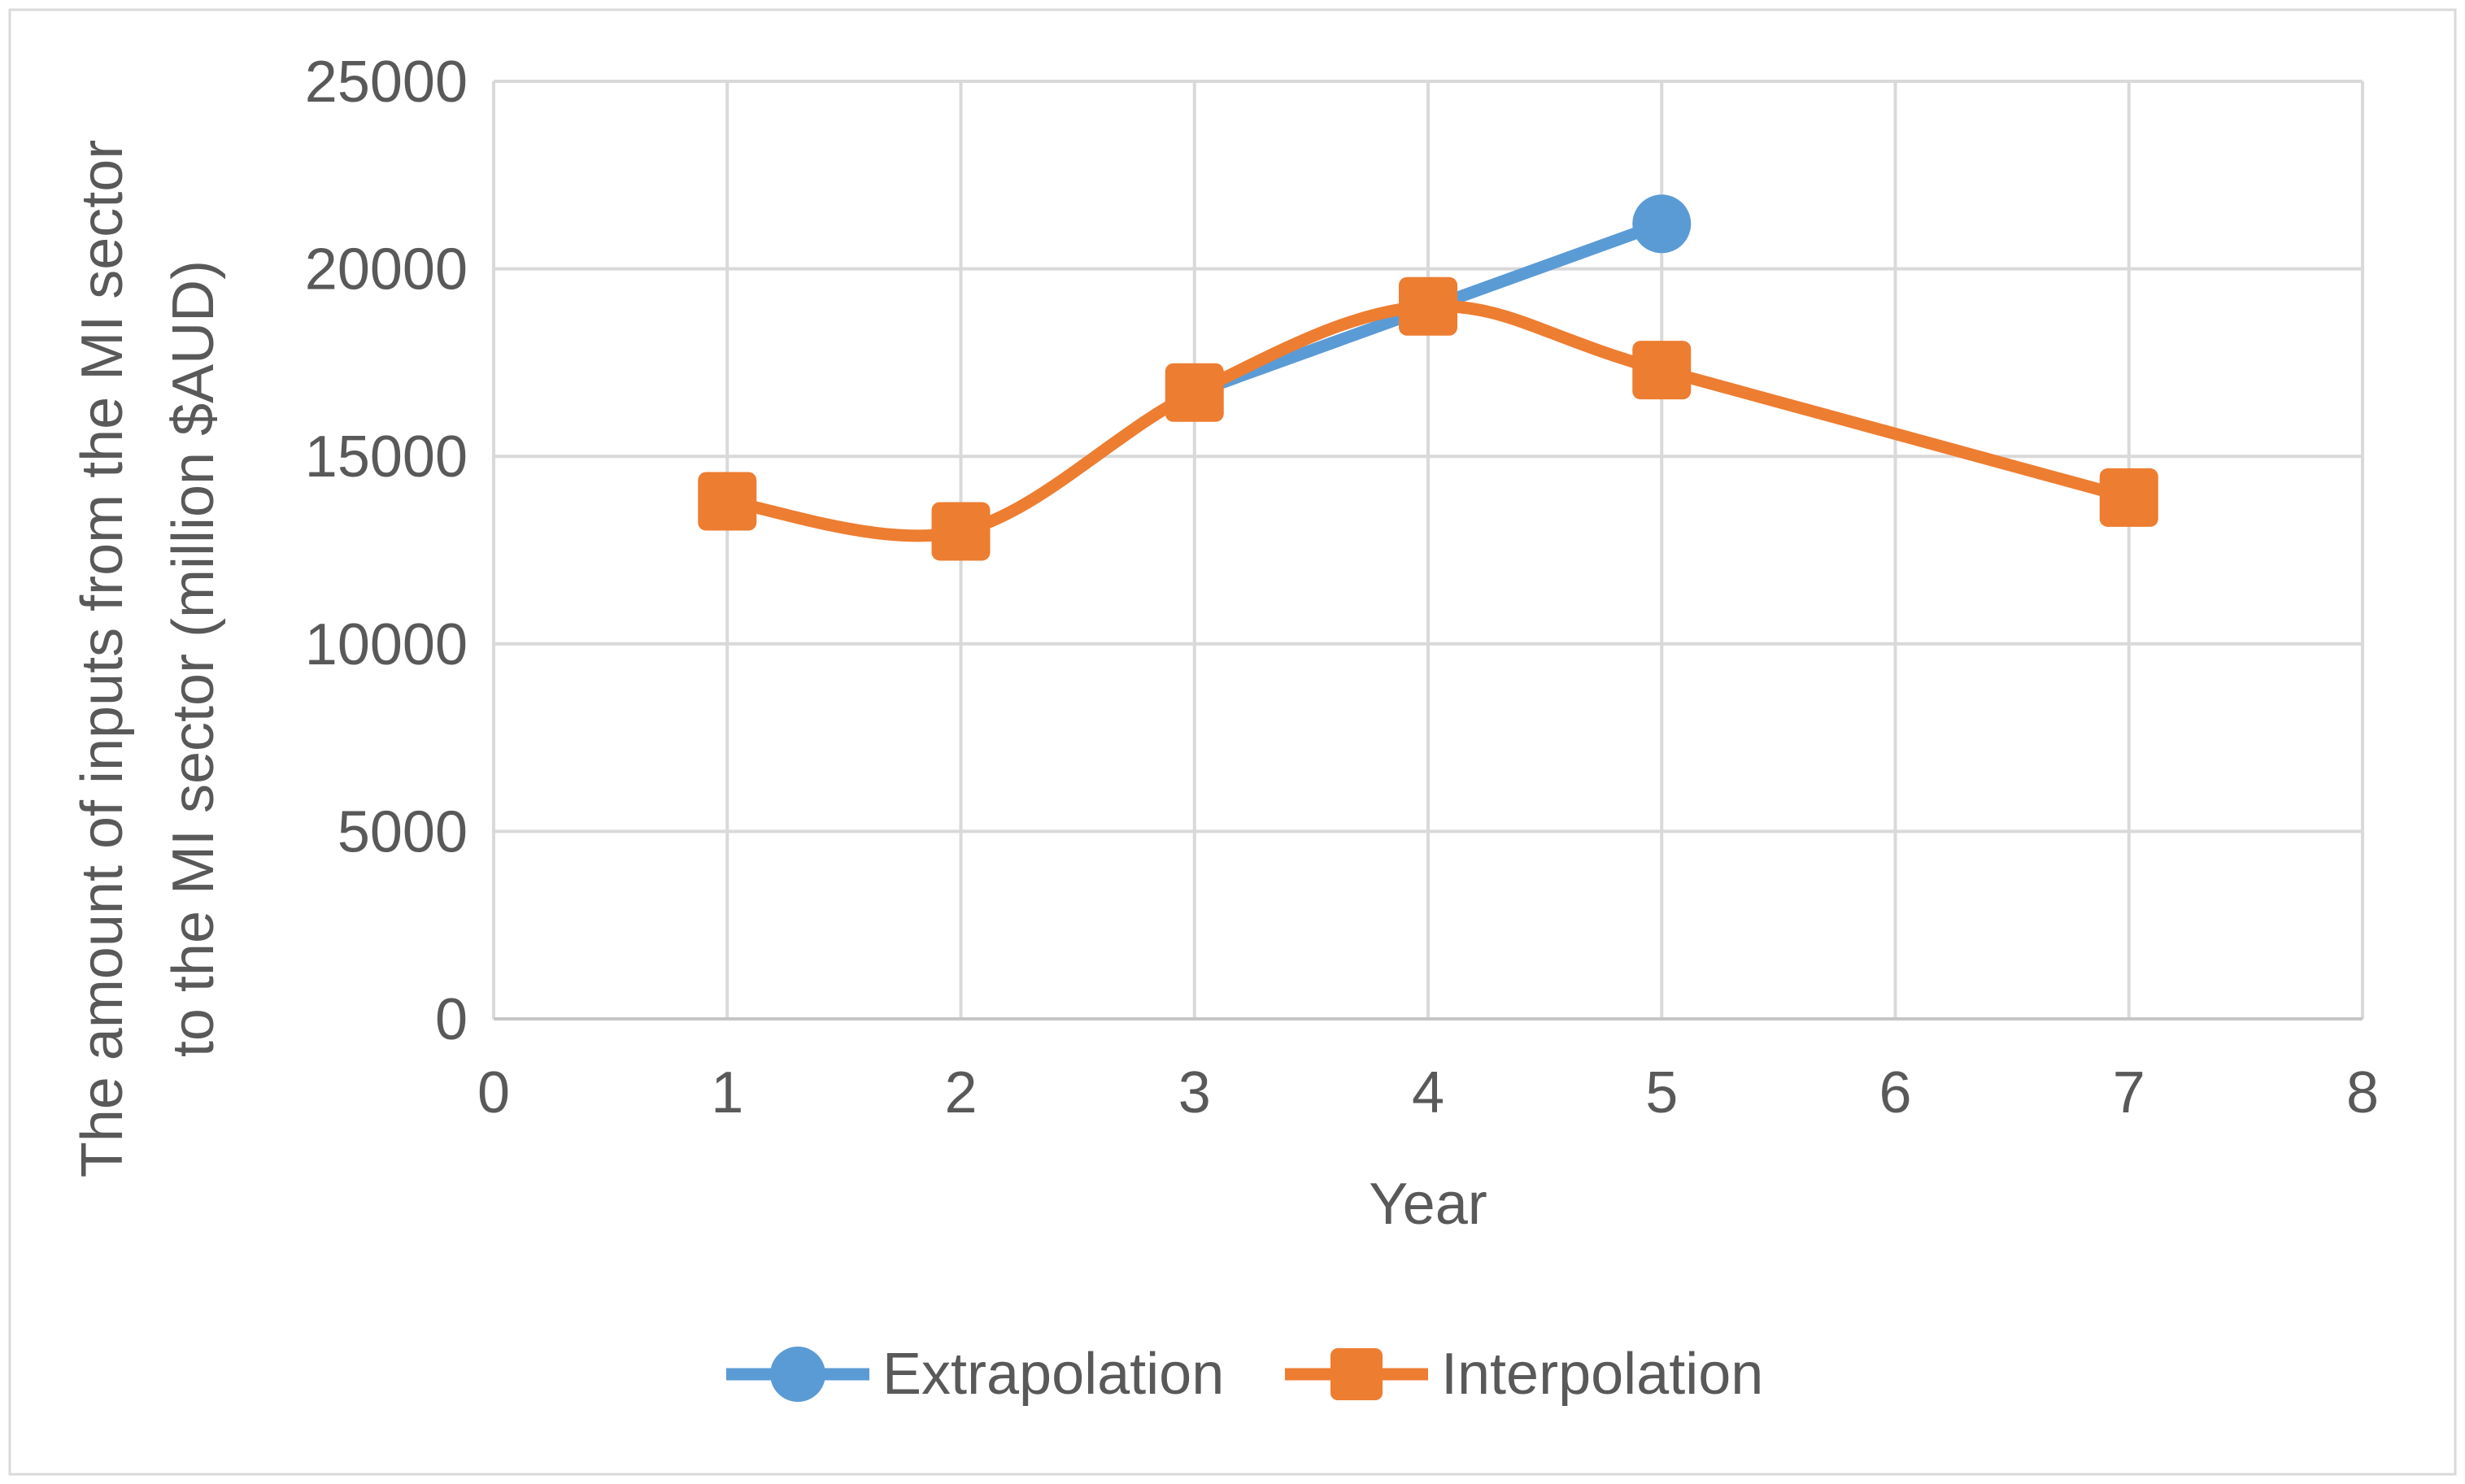 The image size is (2465, 1484). I want to click on x-tick-label: 4, so click(1428, 1092).